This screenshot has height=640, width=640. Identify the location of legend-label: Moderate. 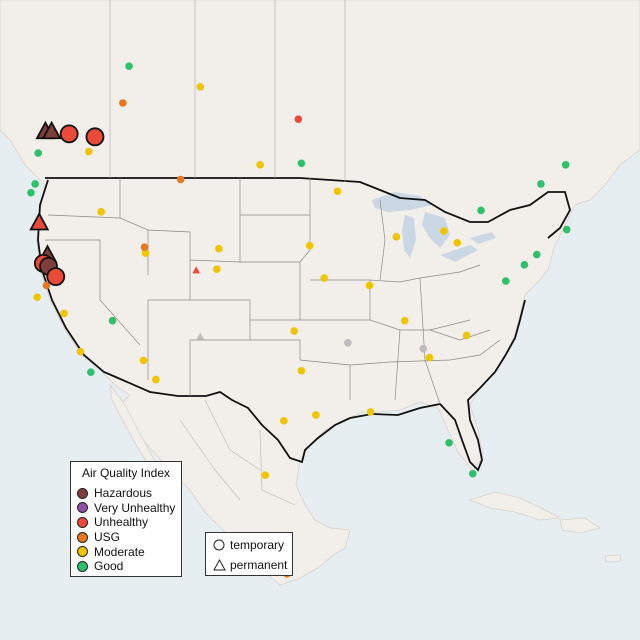
(119, 551).